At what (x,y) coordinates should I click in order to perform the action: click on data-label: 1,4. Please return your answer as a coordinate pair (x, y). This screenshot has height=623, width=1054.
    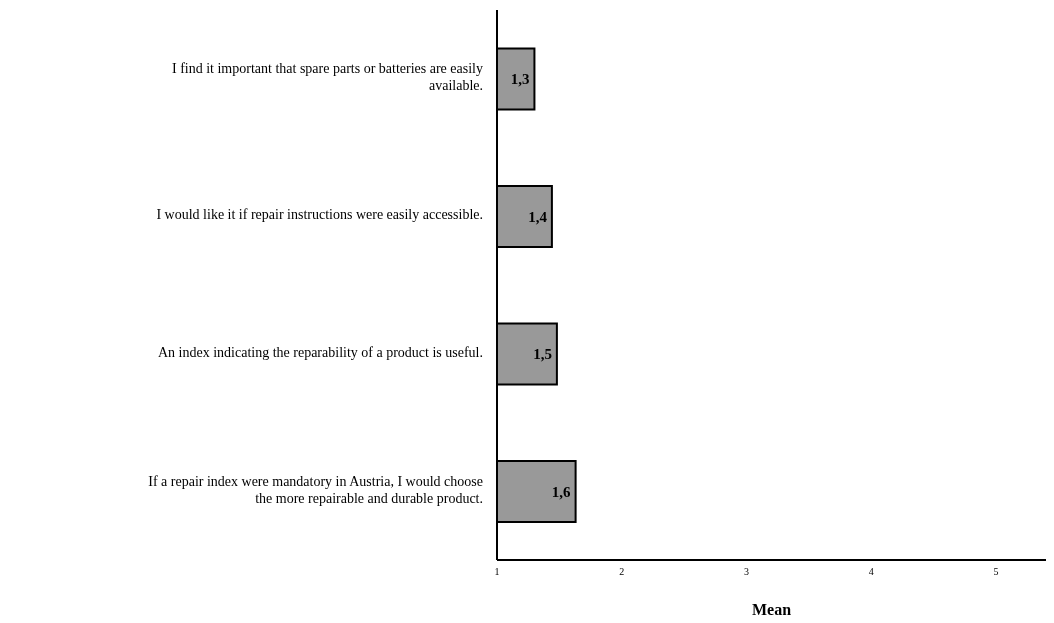
    Looking at the image, I should click on (538, 216).